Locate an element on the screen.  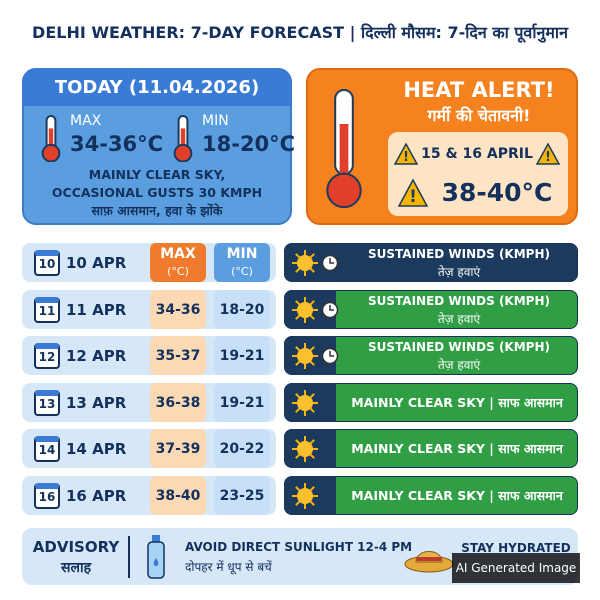
alert-dates: 15 & 16 APRIL is located at coordinates (477, 154).